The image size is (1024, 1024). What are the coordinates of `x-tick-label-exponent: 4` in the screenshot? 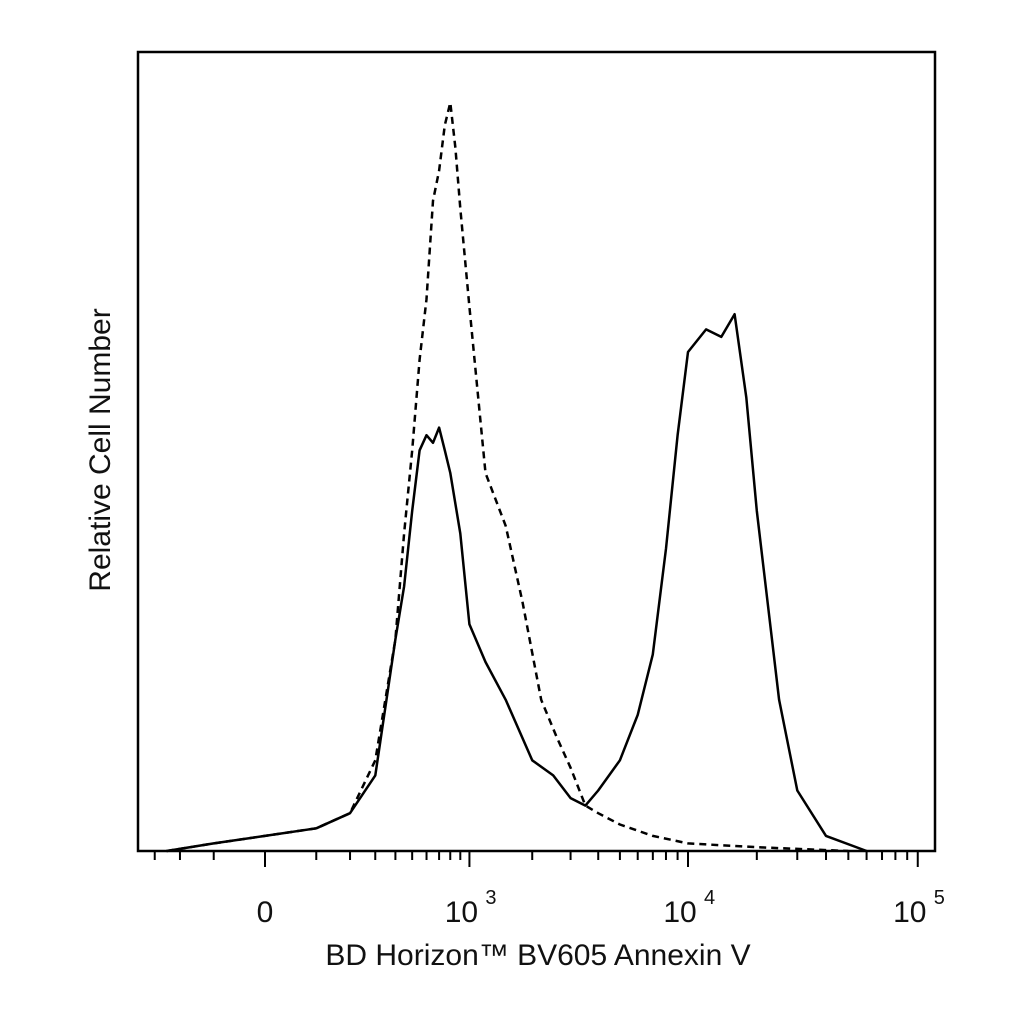 It's located at (709, 898).